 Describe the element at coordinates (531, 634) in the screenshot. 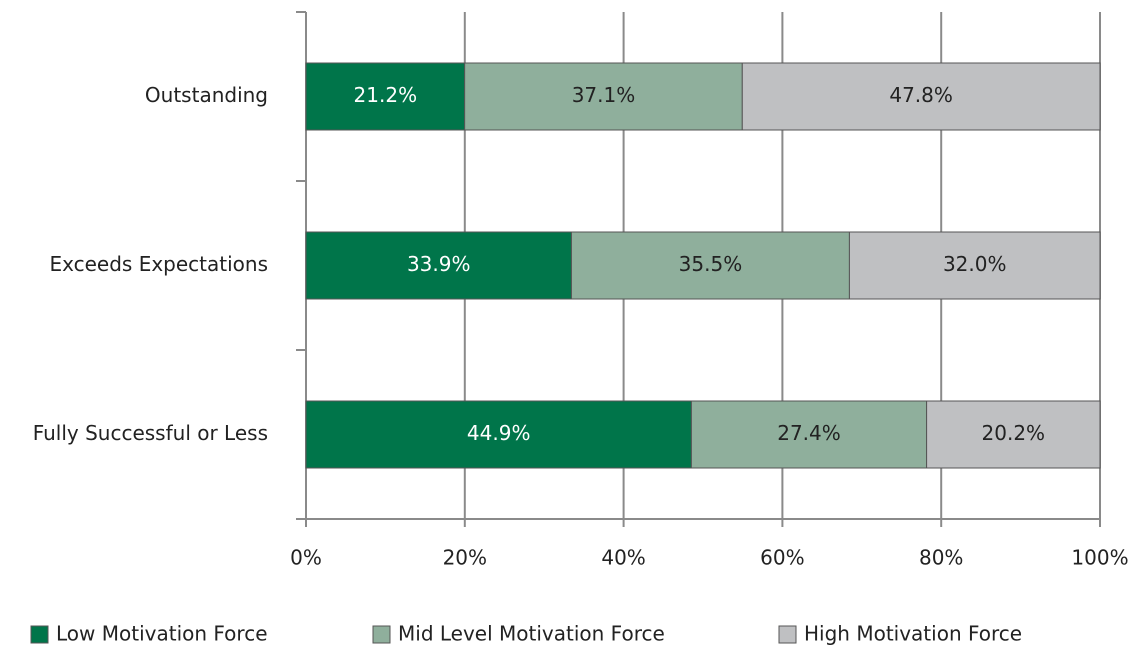

I see `legend-label: Mid Level Motivation Force` at that location.